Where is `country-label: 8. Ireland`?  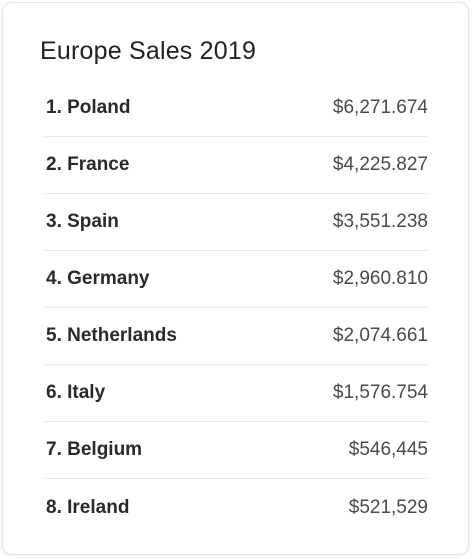 country-label: 8. Ireland is located at coordinates (88, 507).